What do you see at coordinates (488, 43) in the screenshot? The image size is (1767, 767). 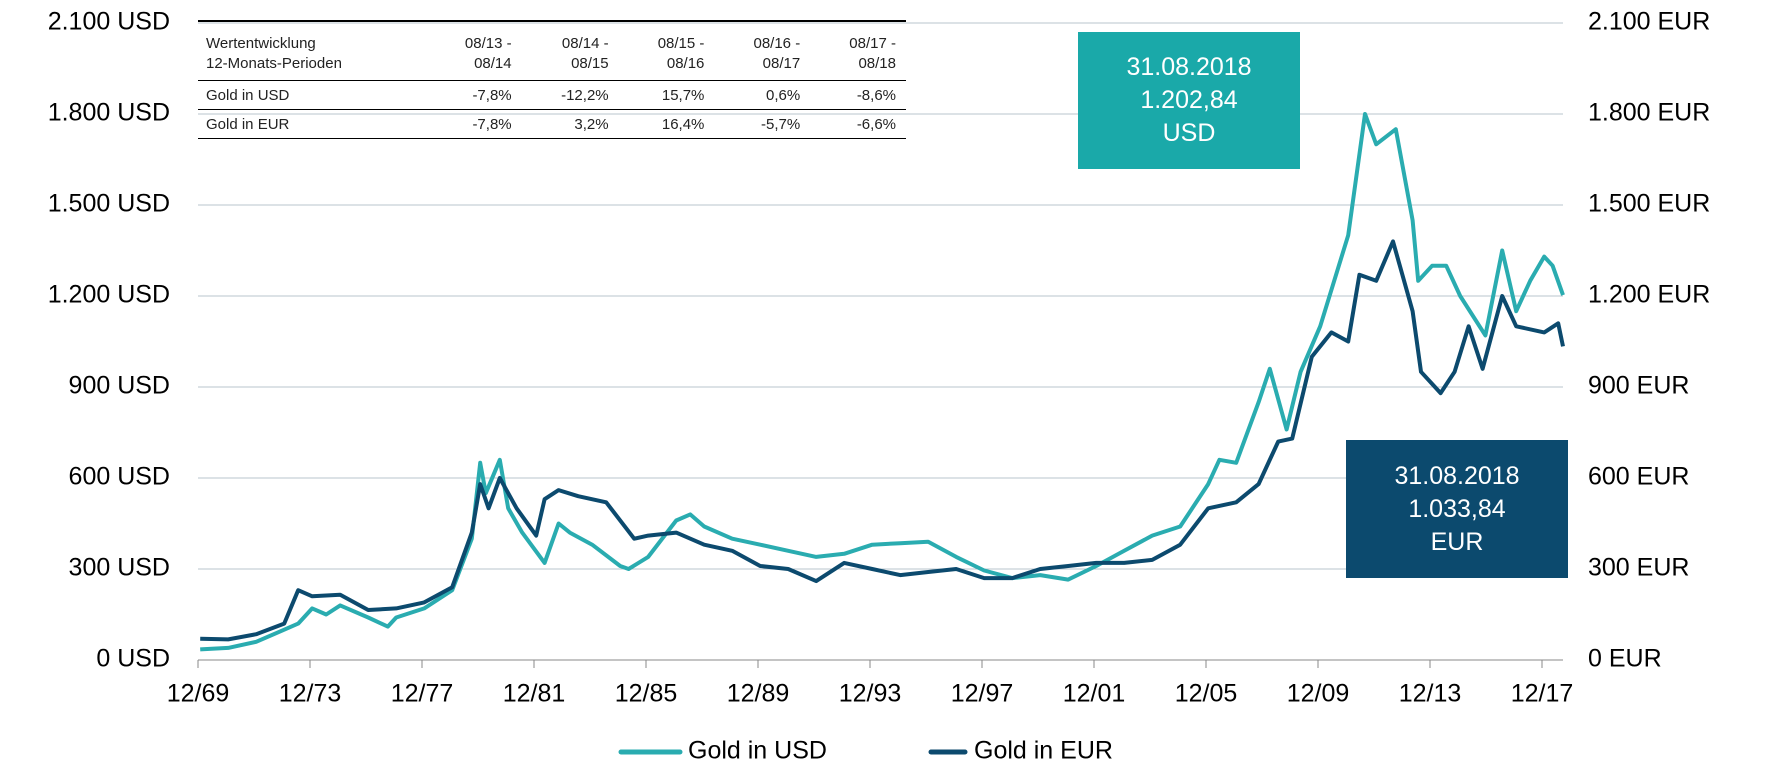 I see `header-line: 08/13 -` at bounding box center [488, 43].